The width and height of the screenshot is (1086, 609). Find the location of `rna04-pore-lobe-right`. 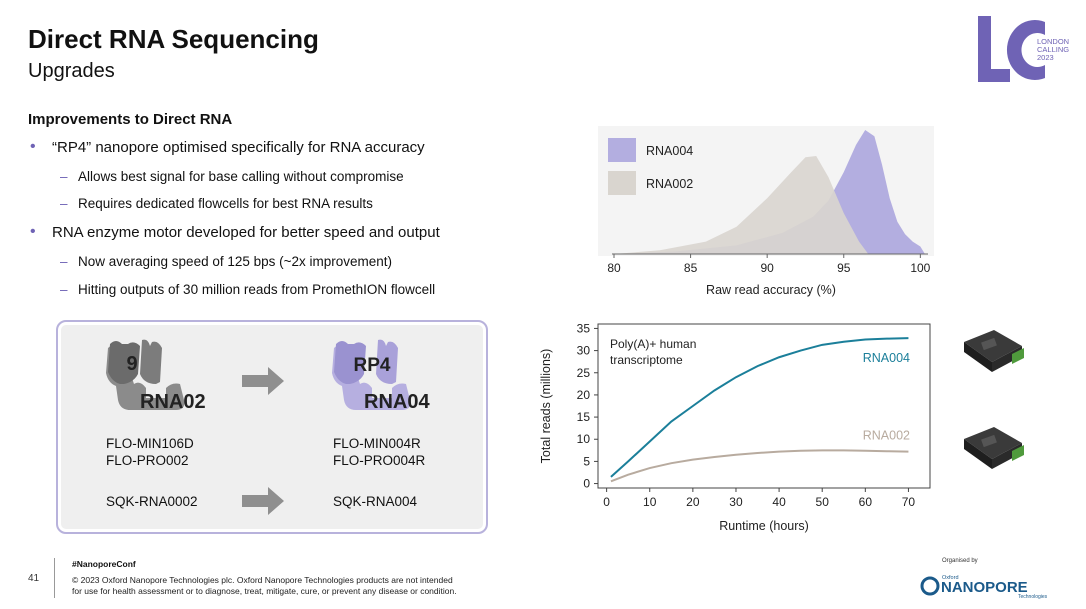

rna04-pore-lobe-right is located at coordinates (387, 361).